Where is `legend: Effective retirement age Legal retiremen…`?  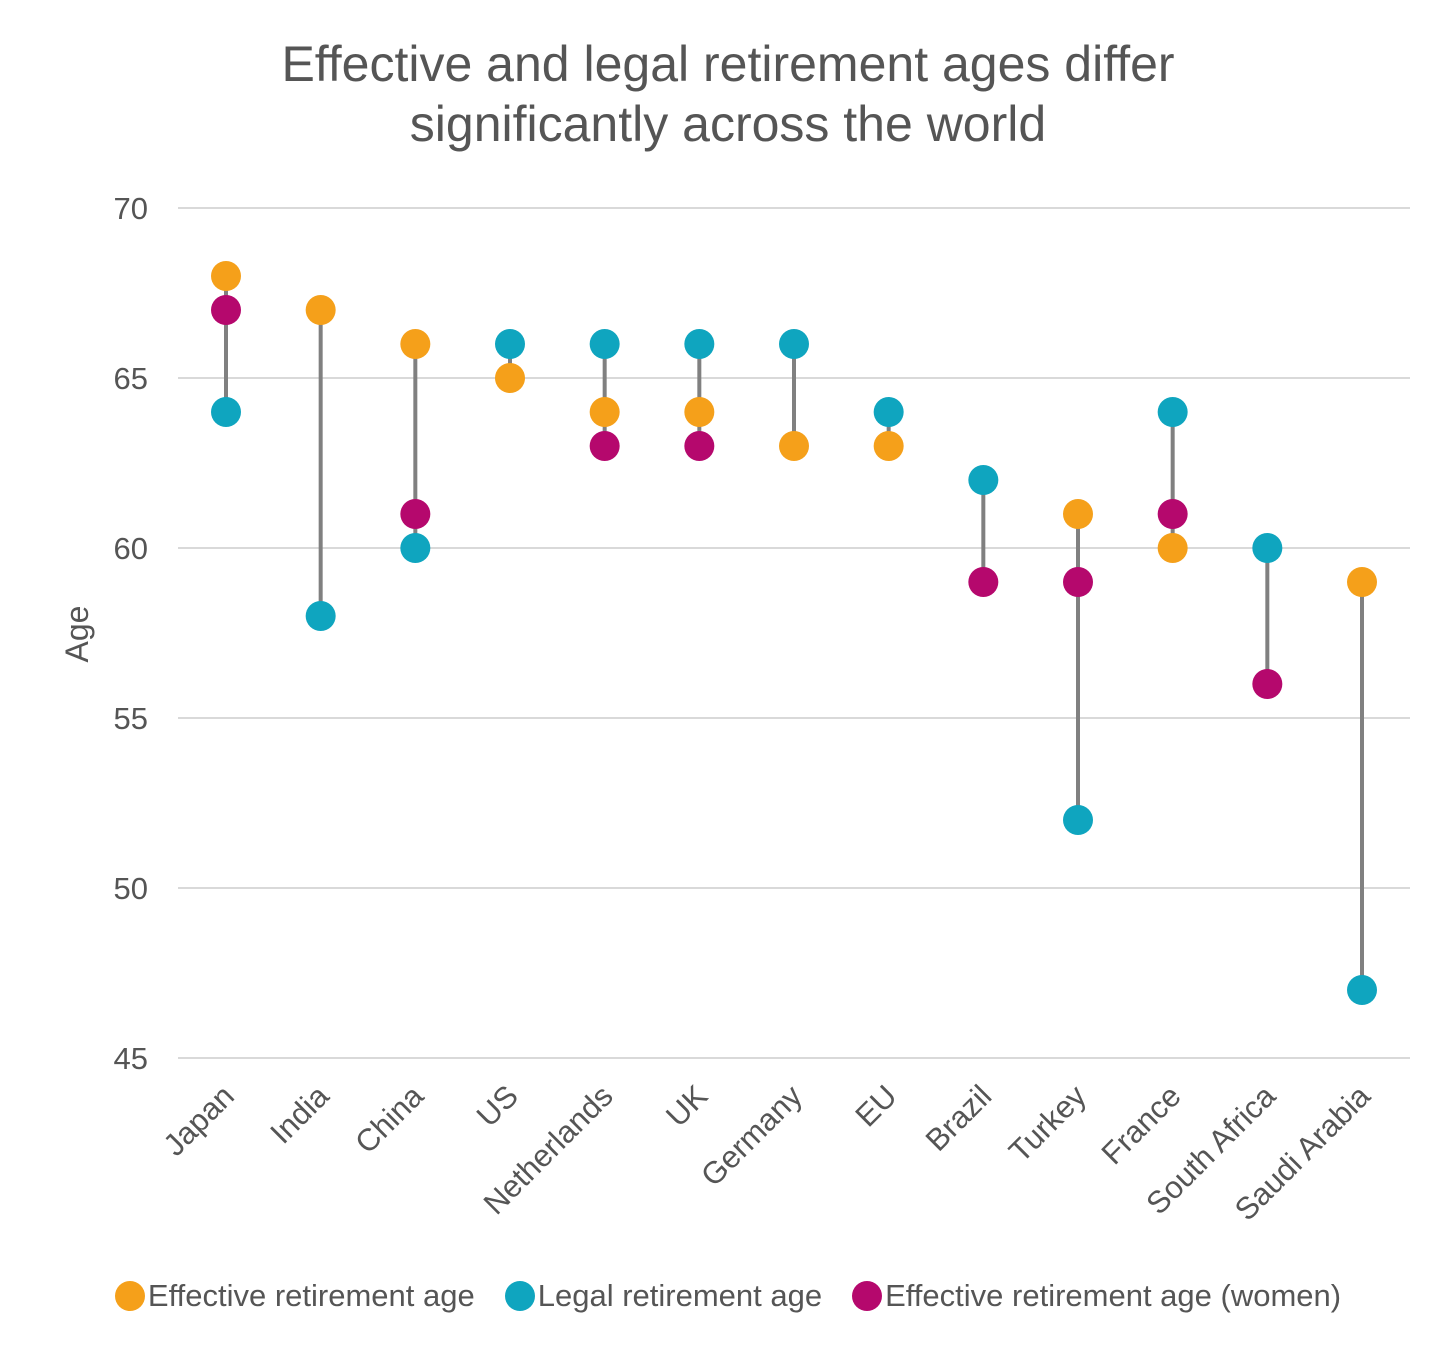
legend: Effective retirement age Legal retiremen… is located at coordinates (728, 1296).